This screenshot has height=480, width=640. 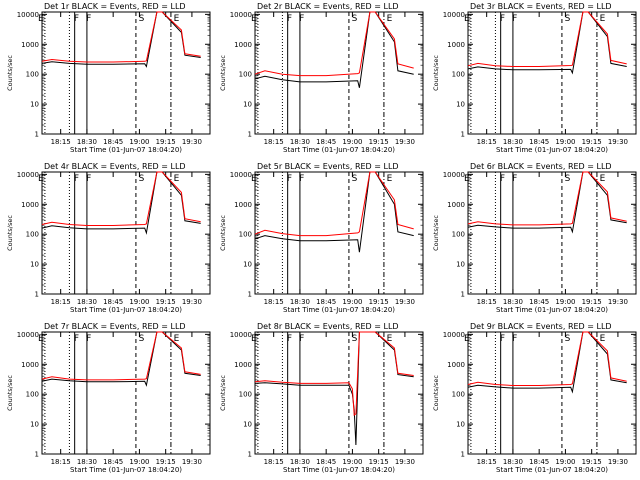 What do you see at coordinates (334, 388) in the screenshot?
I see `events-series-line` at bounding box center [334, 388].